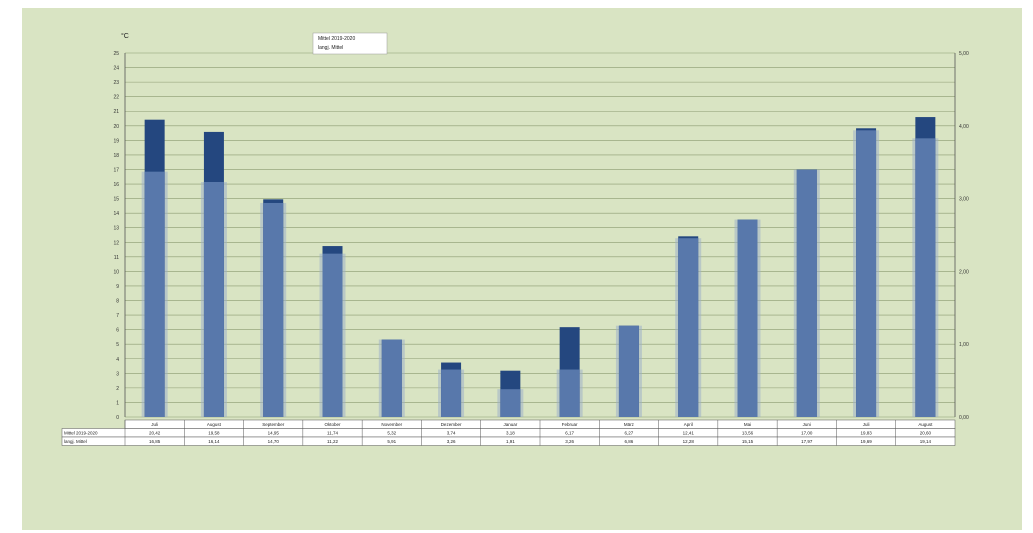 The width and height of the screenshot is (1033, 533). I want to click on data-label: 6,27, so click(629, 433).